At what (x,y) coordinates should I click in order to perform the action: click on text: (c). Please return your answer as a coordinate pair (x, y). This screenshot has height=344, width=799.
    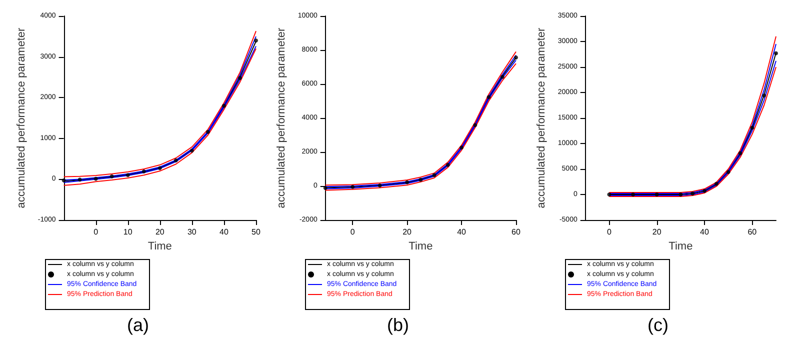
    Looking at the image, I should click on (658, 325).